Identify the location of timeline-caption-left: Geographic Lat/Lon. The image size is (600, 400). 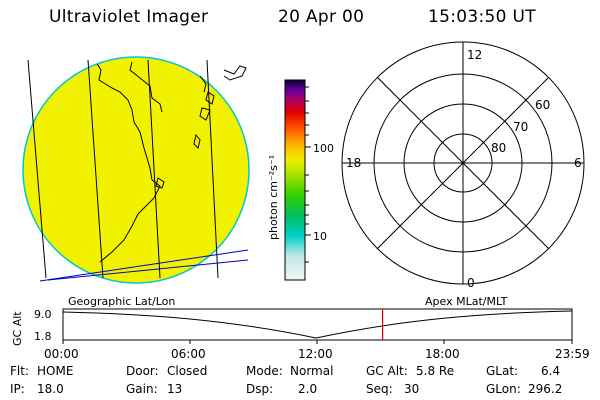
(121, 301).